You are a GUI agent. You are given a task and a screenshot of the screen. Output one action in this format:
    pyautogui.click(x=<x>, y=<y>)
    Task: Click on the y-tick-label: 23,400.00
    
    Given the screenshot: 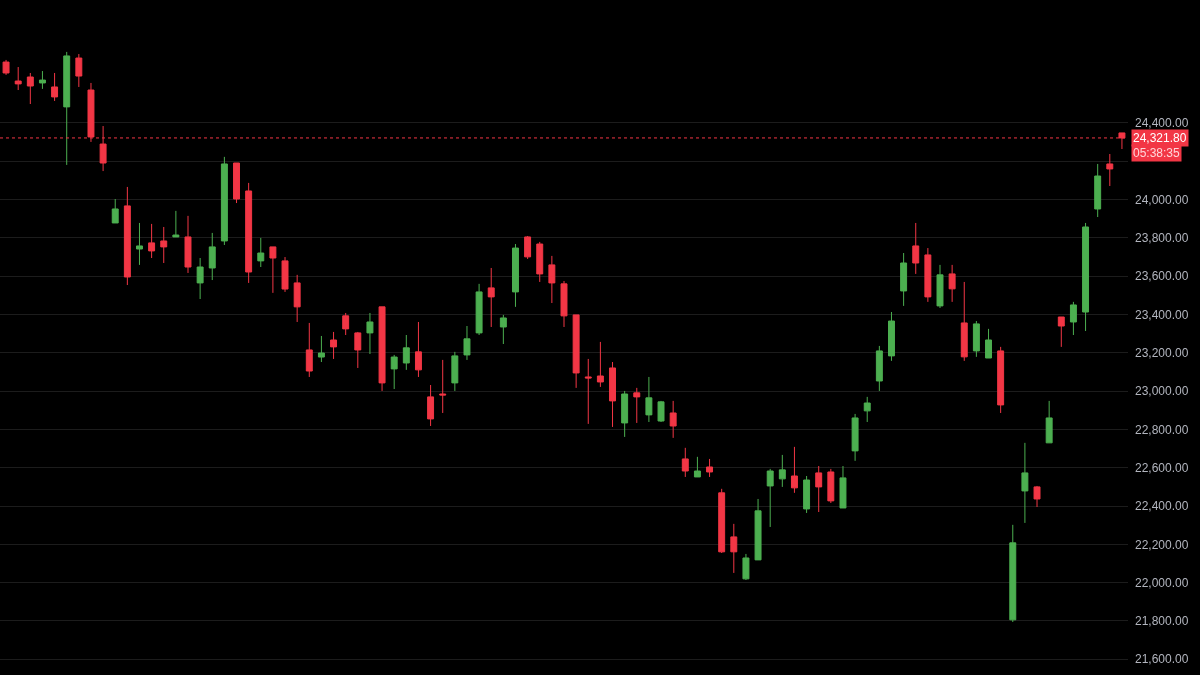 What is the action you would take?
    pyautogui.click(x=1162, y=314)
    